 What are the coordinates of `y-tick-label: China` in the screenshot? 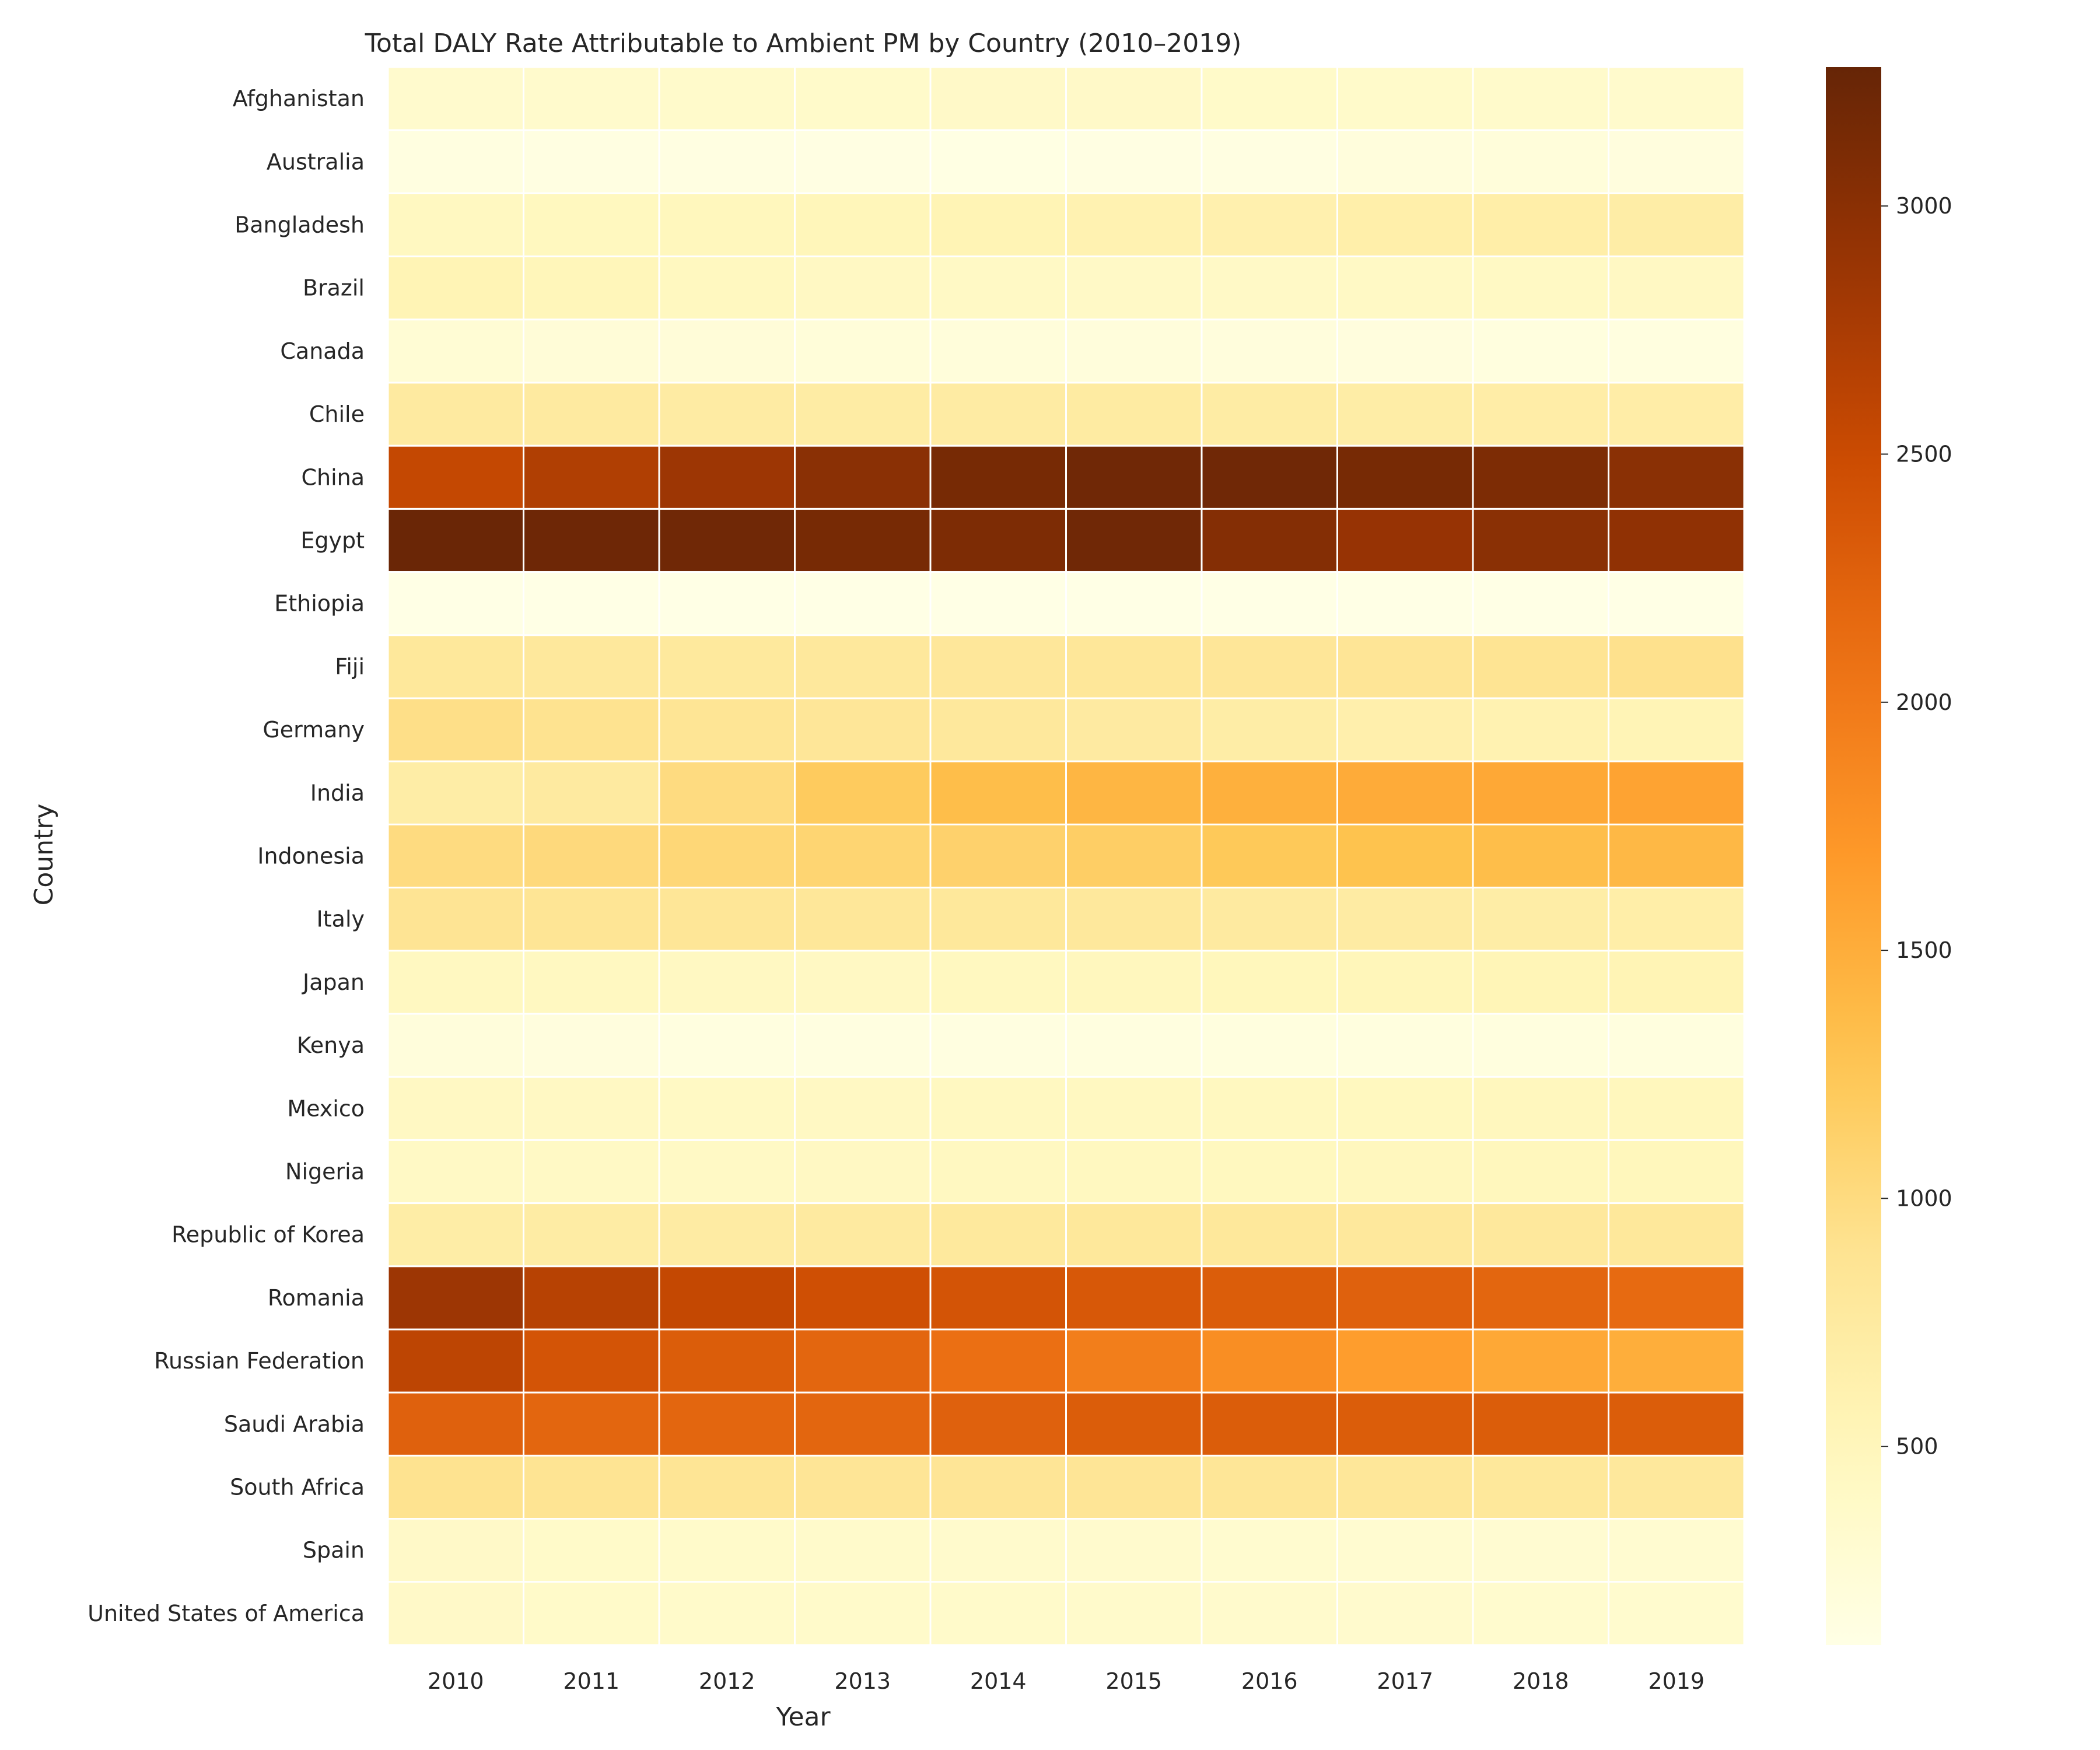 It's located at (333, 477).